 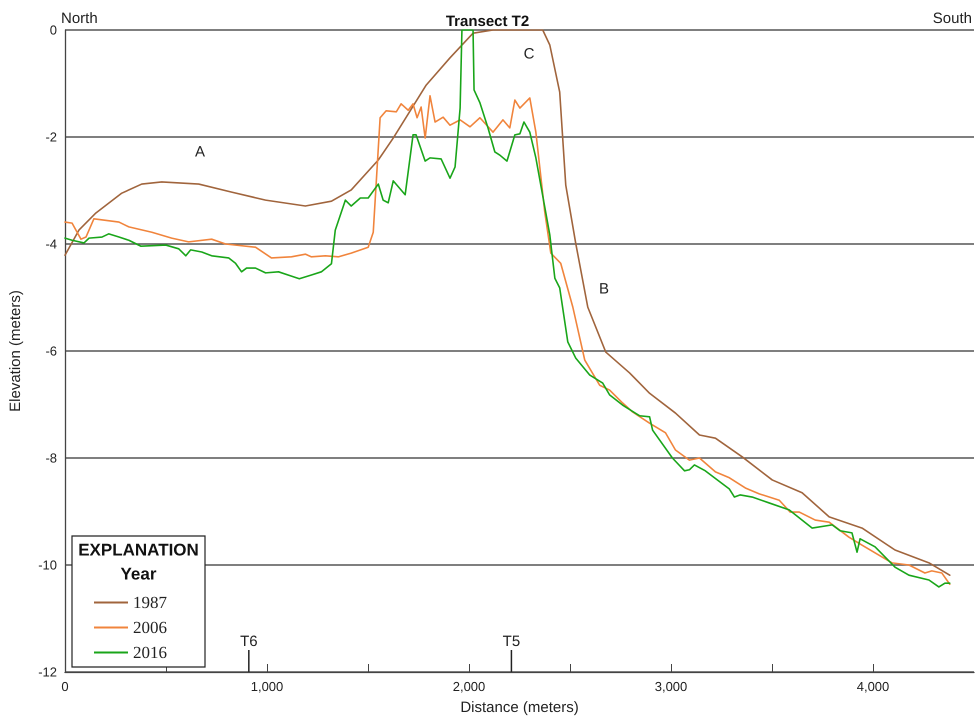 I want to click on y-tick-label: -12, so click(x=47, y=672).